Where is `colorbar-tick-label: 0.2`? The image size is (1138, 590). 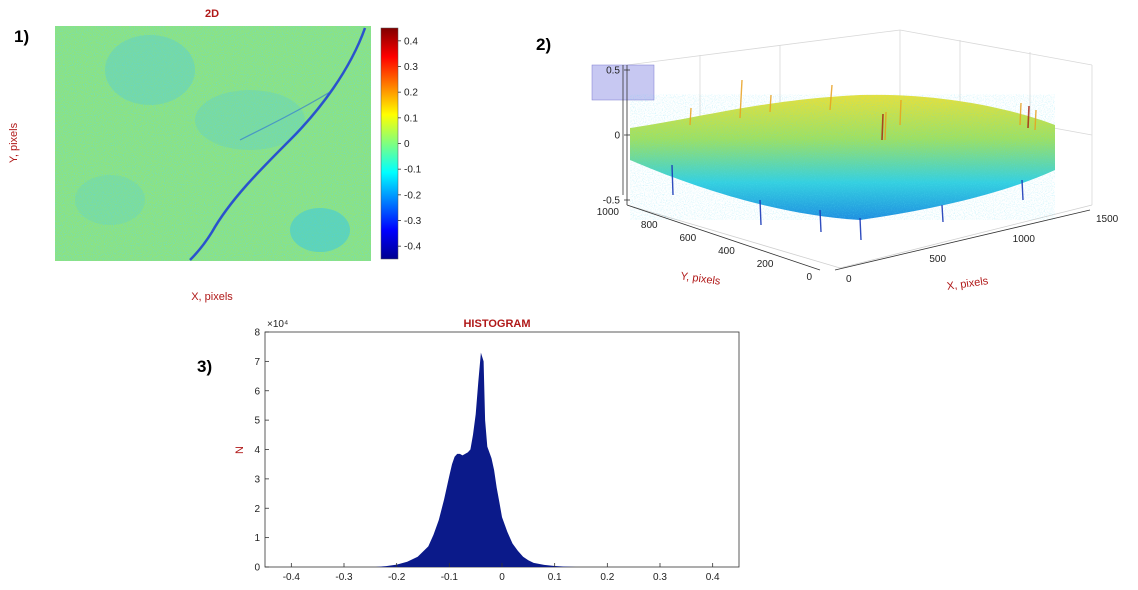
colorbar-tick-label: 0.2 is located at coordinates (411, 93).